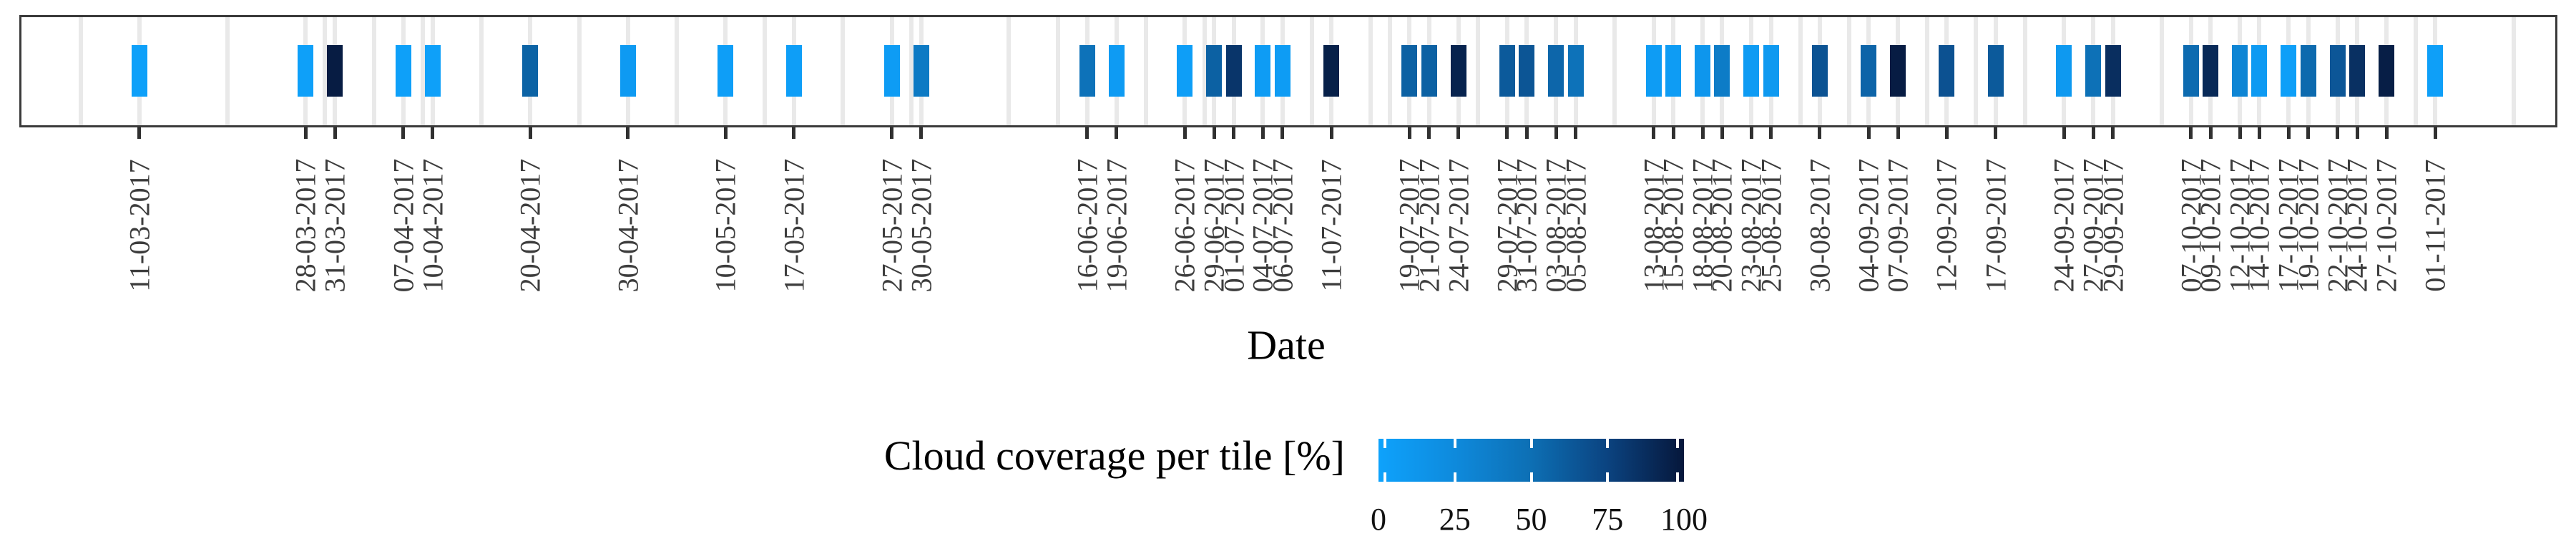 Image resolution: width=2576 pixels, height=554 pixels. Describe the element at coordinates (1772, 225) in the screenshot. I see `x-tick-label: 25-08-2017` at that location.